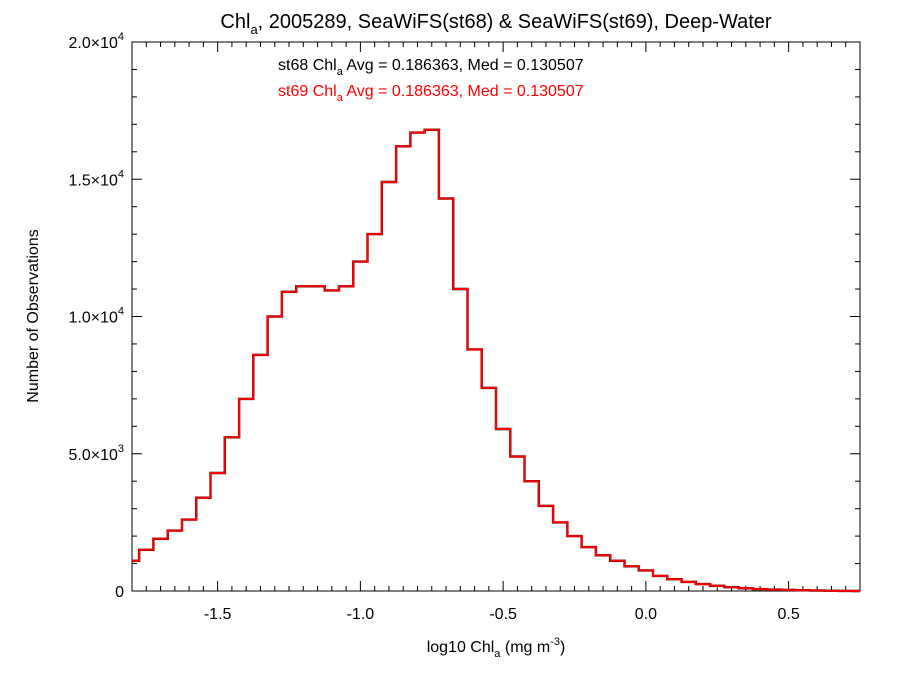 The height and width of the screenshot is (675, 900). What do you see at coordinates (646, 614) in the screenshot?
I see `x-tick-label: 0.0` at bounding box center [646, 614].